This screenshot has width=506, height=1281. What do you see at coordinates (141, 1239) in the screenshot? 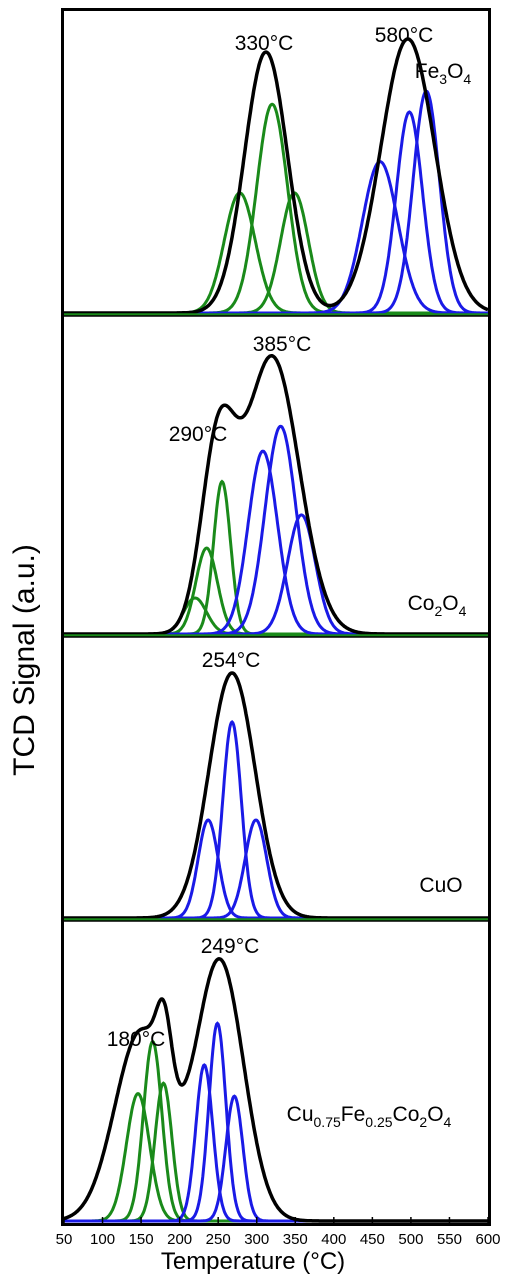
I see `x-tick-label: 150` at bounding box center [141, 1239].